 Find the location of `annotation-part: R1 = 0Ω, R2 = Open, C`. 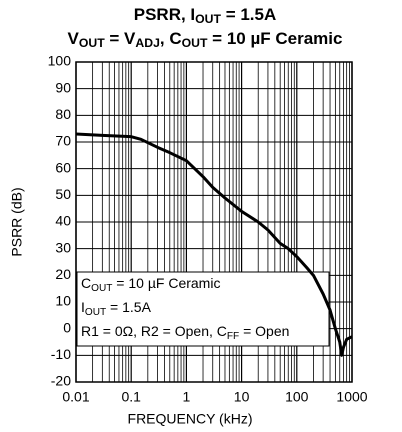

annotation-part: R1 = 0Ω, R2 = Open, C is located at coordinates (154, 331).